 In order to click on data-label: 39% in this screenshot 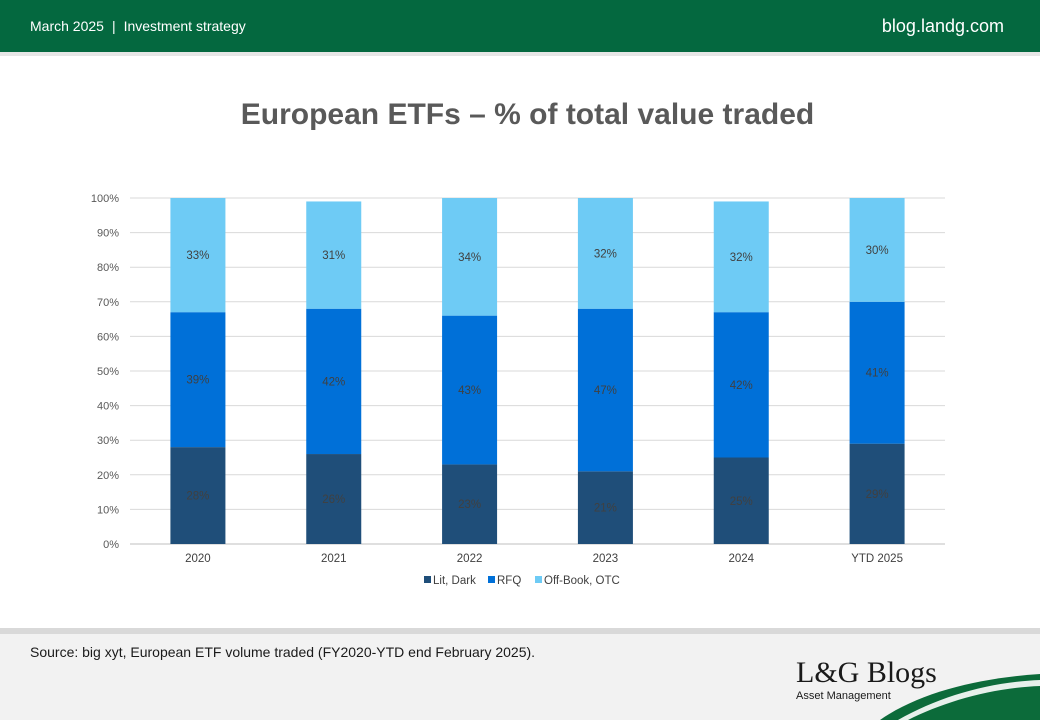, I will do `click(197, 381)`.